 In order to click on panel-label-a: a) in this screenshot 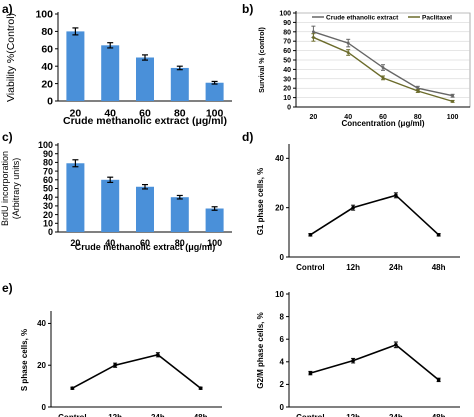, I will do `click(7, 9)`.